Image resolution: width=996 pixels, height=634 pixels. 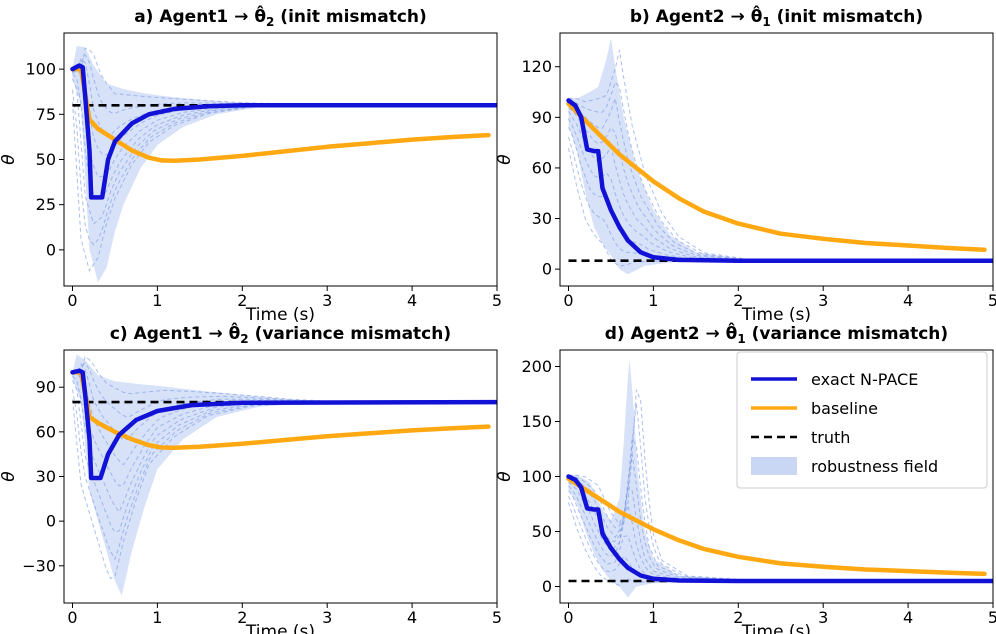 What do you see at coordinates (46, 204) in the screenshot?
I see `y-tick-label: 25` at bounding box center [46, 204].